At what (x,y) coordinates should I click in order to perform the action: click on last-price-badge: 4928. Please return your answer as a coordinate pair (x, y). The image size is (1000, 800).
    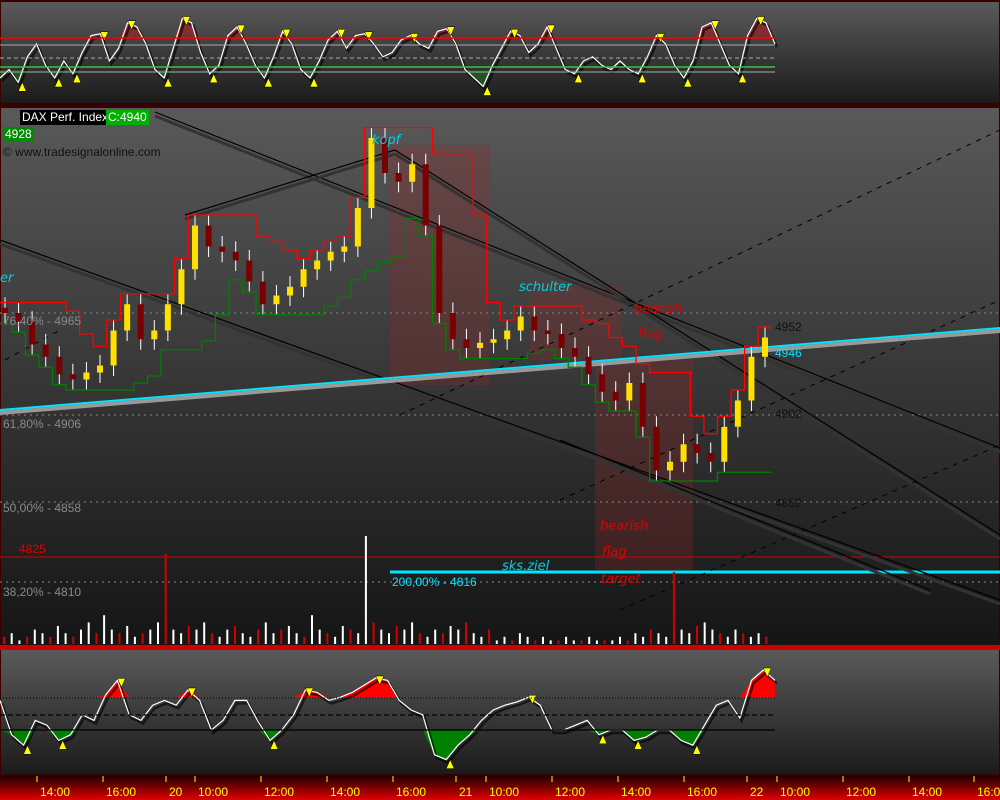
    Looking at the image, I should click on (18, 134).